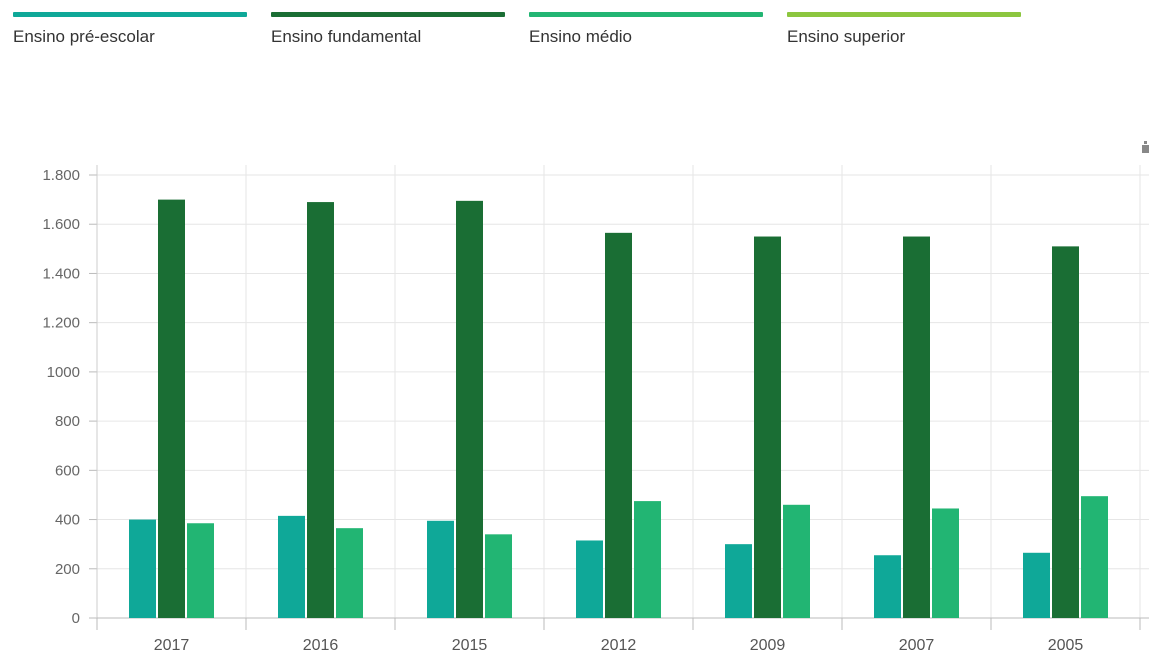  I want to click on x-tick-label: 2005, so click(1066, 645).